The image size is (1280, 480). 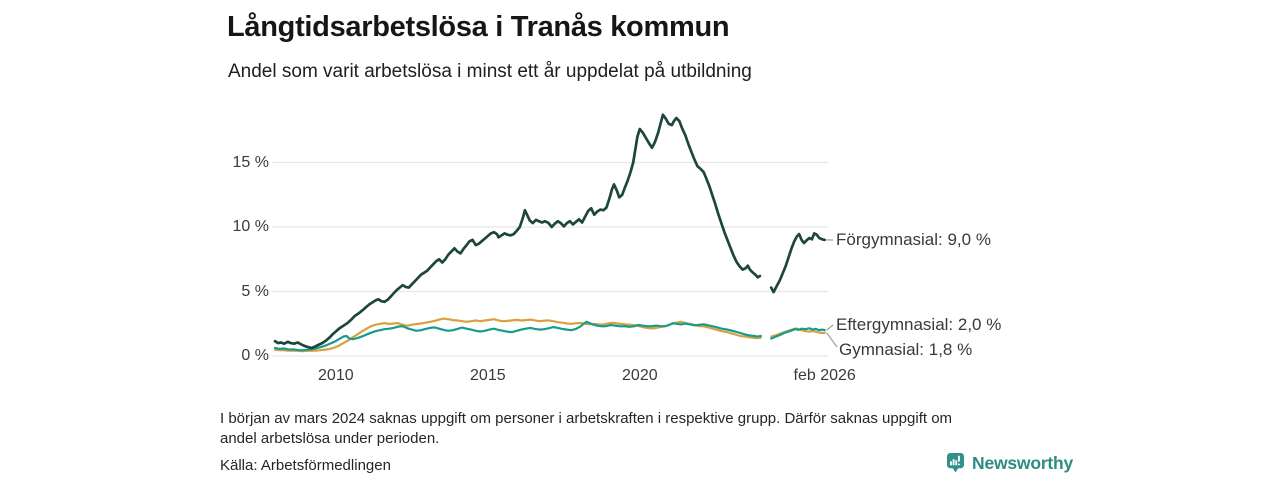 I want to click on source-note: Källa: Arbetsförmedlingen, so click(x=305, y=465).